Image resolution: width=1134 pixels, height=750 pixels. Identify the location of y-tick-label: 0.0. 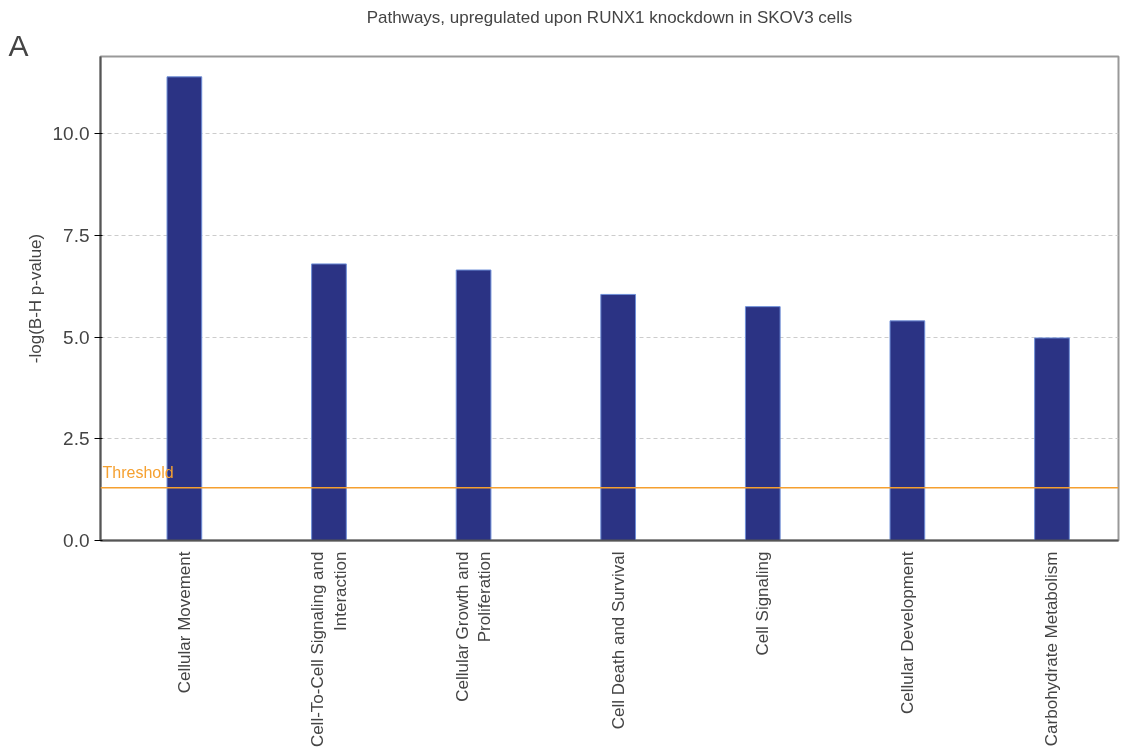
(76, 540).